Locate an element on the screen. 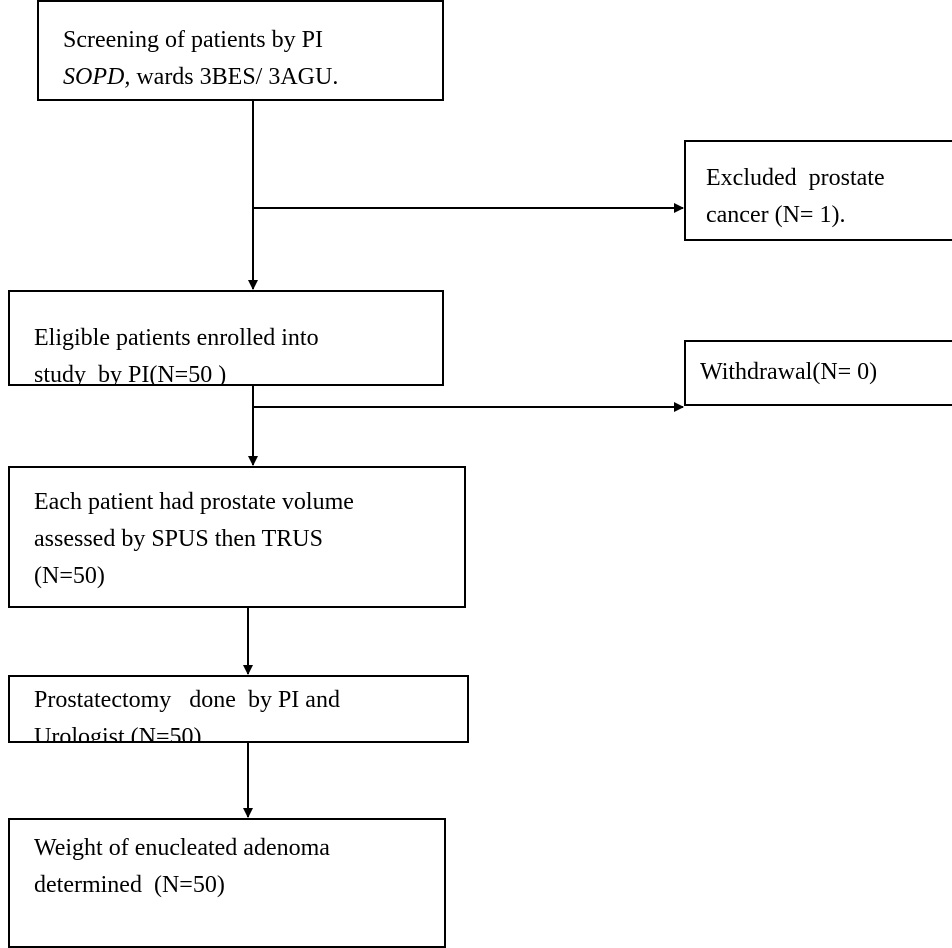 Image resolution: width=952 pixels, height=948 pixels. text-line: Withdrawal(N= 0) is located at coordinates (789, 372).